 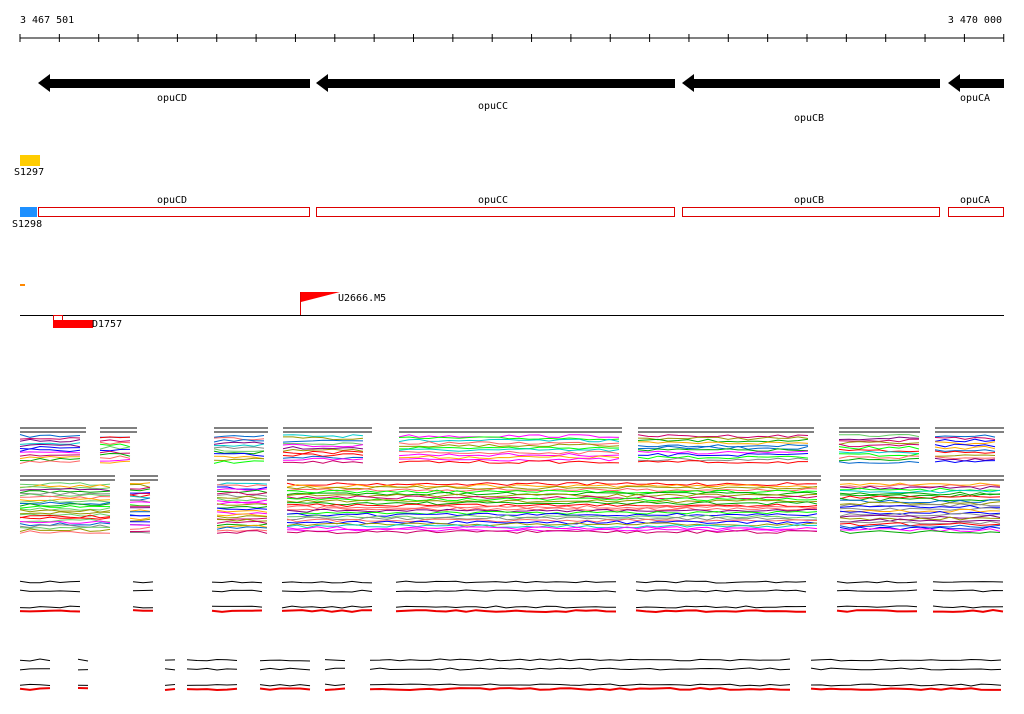 What do you see at coordinates (362, 298) in the screenshot?
I see `feature-label: U2666.M5` at bounding box center [362, 298].